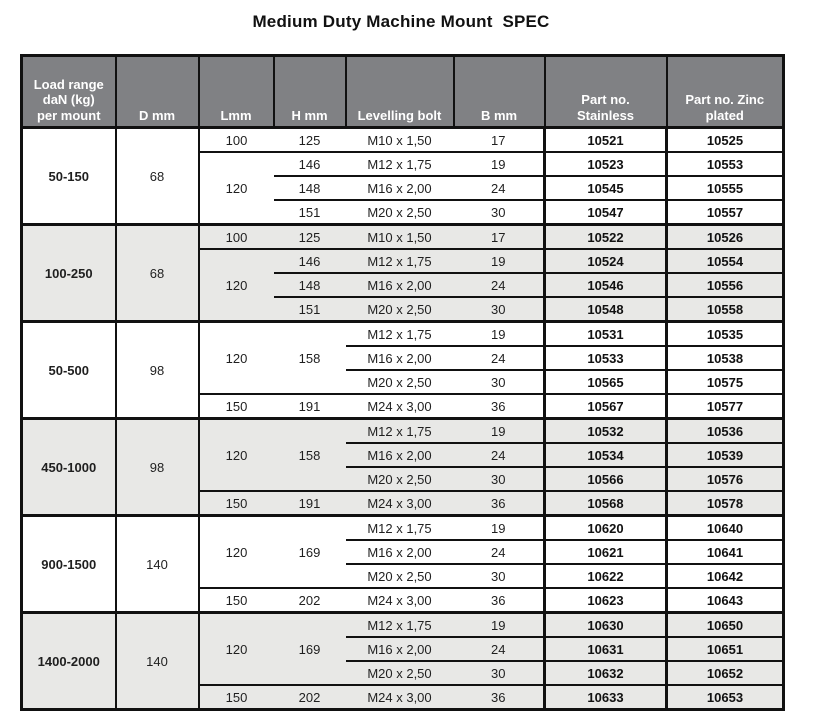 This screenshot has height=711, width=823. Describe the element at coordinates (725, 358) in the screenshot. I see `cell-part-zinc: 10538` at that location.